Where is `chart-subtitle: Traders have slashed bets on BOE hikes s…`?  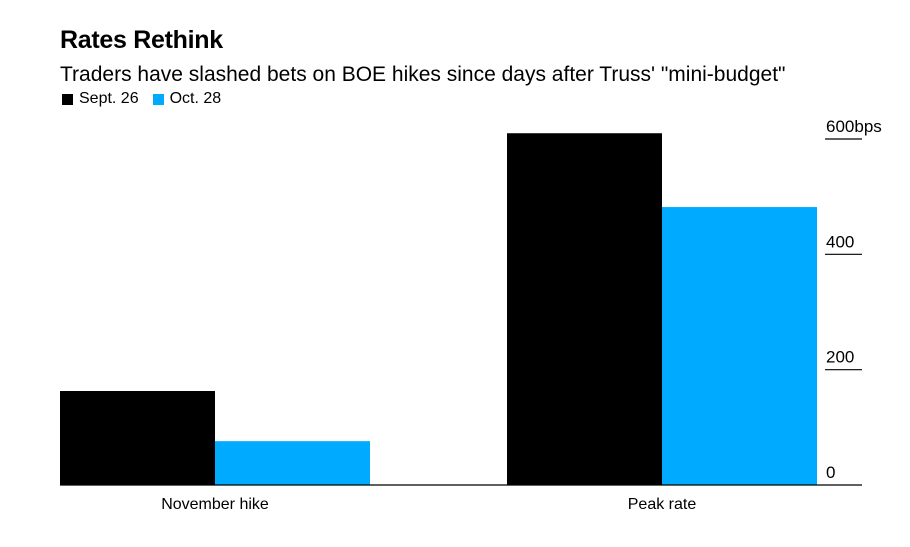 chart-subtitle: Traders have slashed bets on BOE hikes s… is located at coordinates (423, 74).